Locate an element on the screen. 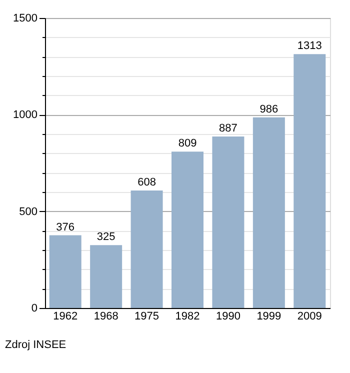  x-tick-label: 1999 is located at coordinates (269, 316).